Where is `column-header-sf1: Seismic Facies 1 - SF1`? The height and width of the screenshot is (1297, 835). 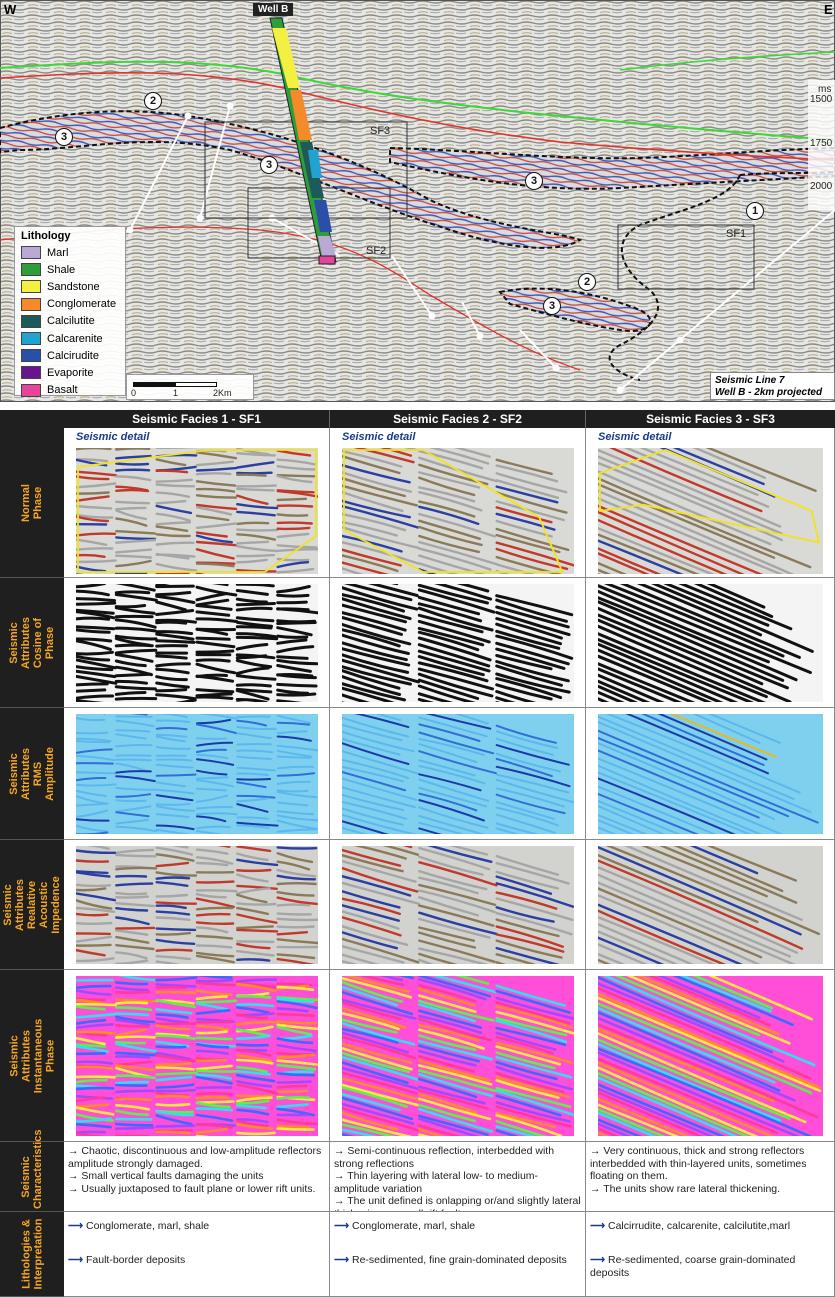 column-header-sf1: Seismic Facies 1 - SF1 is located at coordinates (197, 419).